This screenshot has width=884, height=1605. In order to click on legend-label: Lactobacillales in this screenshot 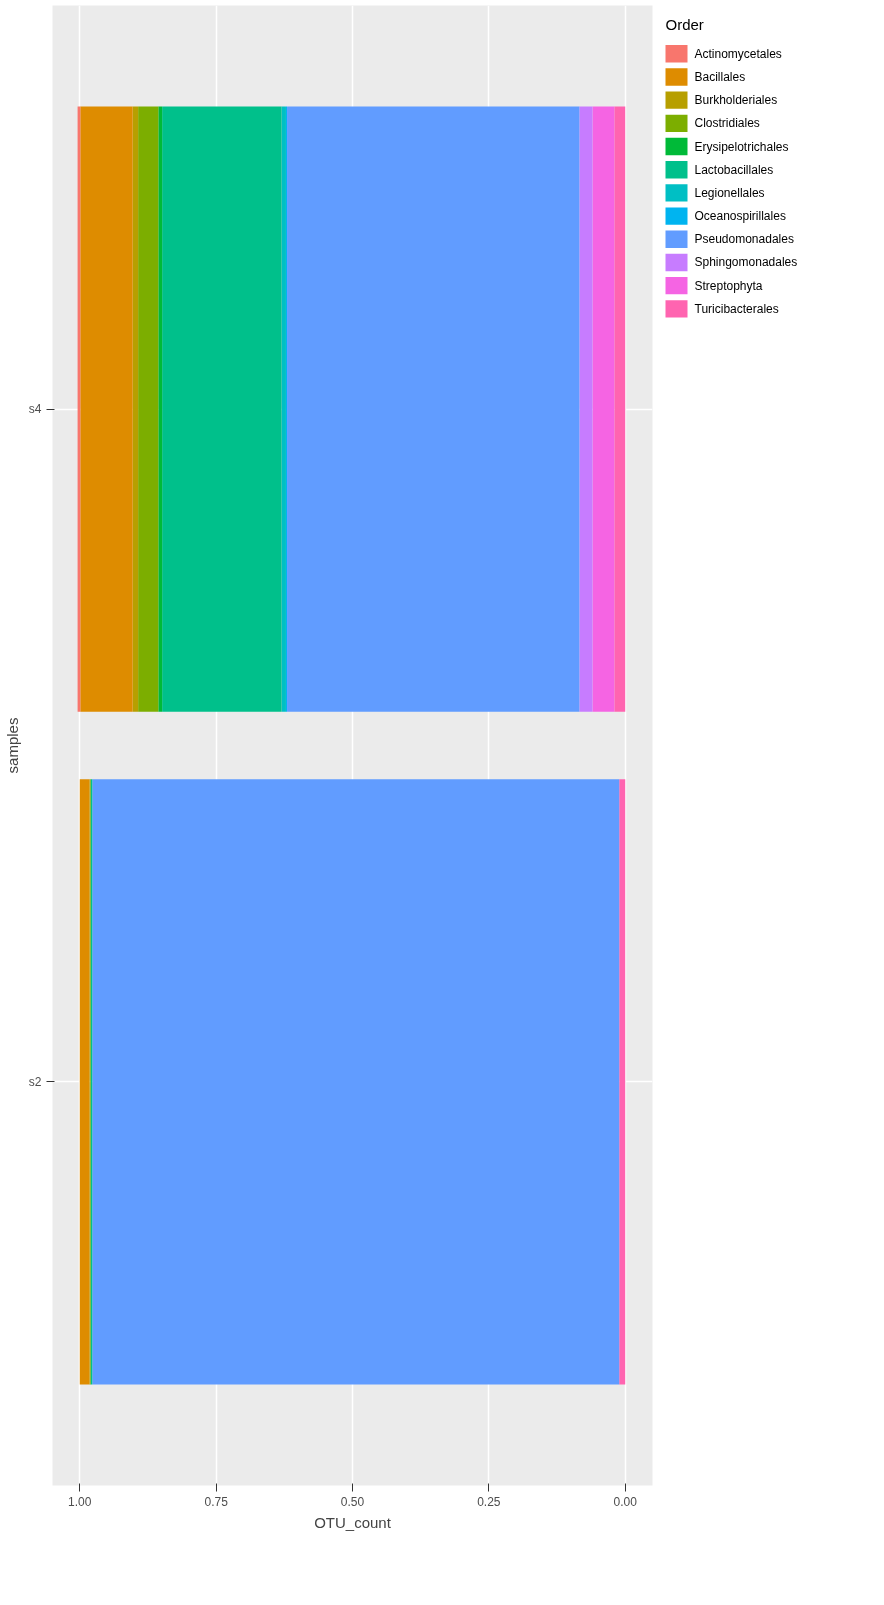, I will do `click(734, 169)`.